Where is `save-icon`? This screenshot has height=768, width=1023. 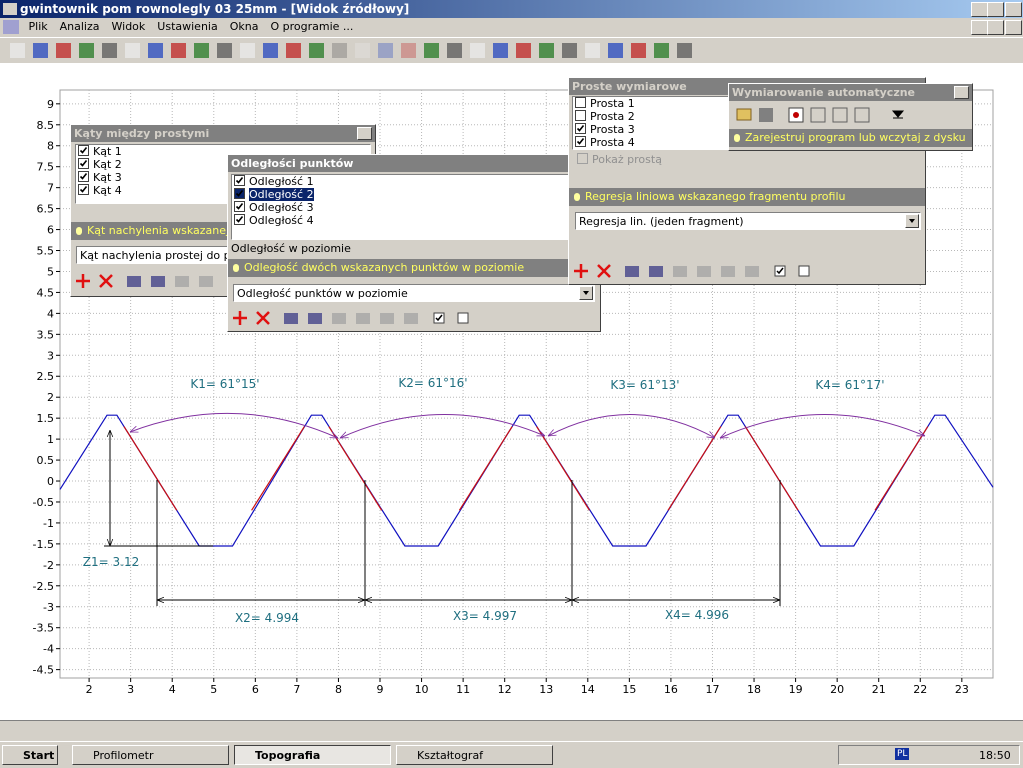
save-icon is located at coordinates (766, 115).